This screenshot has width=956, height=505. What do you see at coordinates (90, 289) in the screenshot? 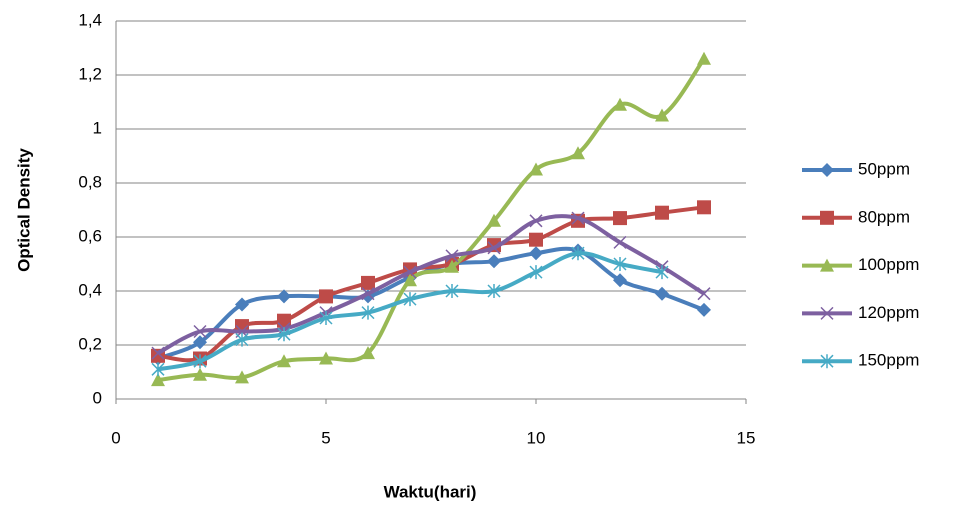
I see `y-tick-label: 0,4` at bounding box center [90, 289].